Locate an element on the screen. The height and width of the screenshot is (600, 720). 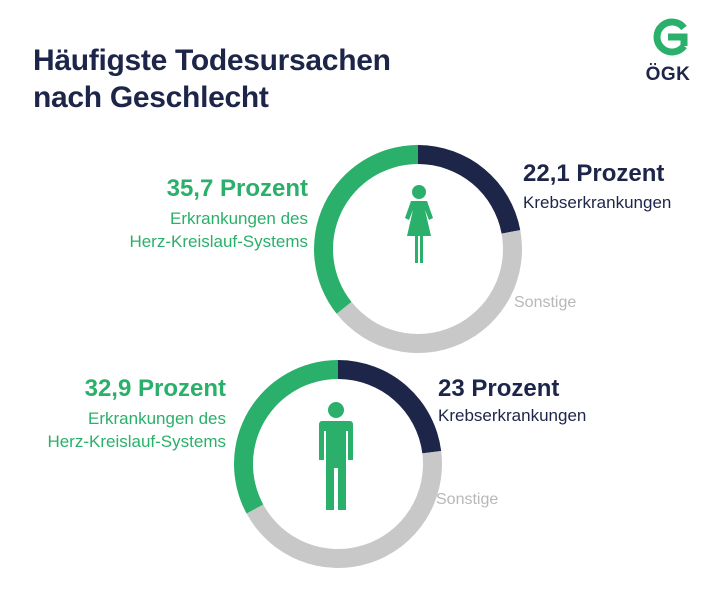
male-cancer-label: Krebserkrankungen is located at coordinates (512, 415).